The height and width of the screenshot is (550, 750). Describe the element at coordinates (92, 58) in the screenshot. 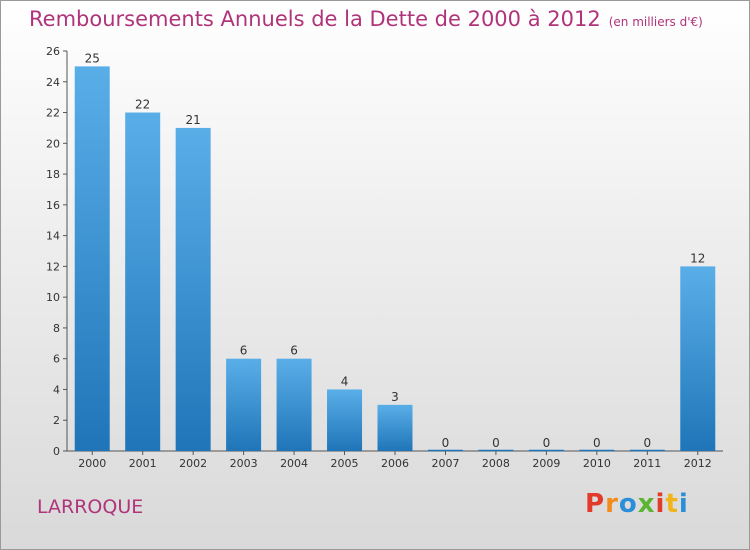

I see `data-label: 25` at that location.